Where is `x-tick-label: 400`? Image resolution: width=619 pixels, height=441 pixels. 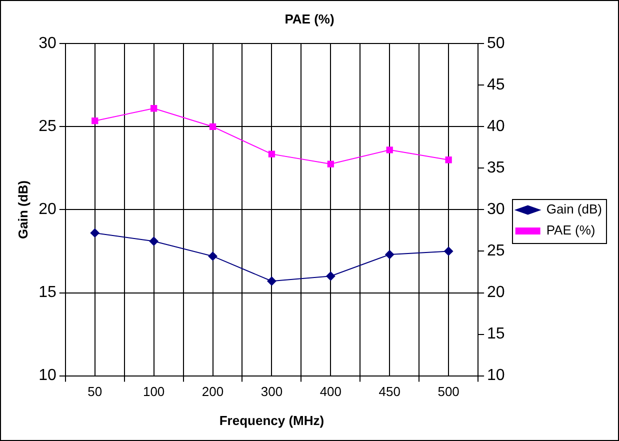
x-tick-label: 400 is located at coordinates (331, 392).